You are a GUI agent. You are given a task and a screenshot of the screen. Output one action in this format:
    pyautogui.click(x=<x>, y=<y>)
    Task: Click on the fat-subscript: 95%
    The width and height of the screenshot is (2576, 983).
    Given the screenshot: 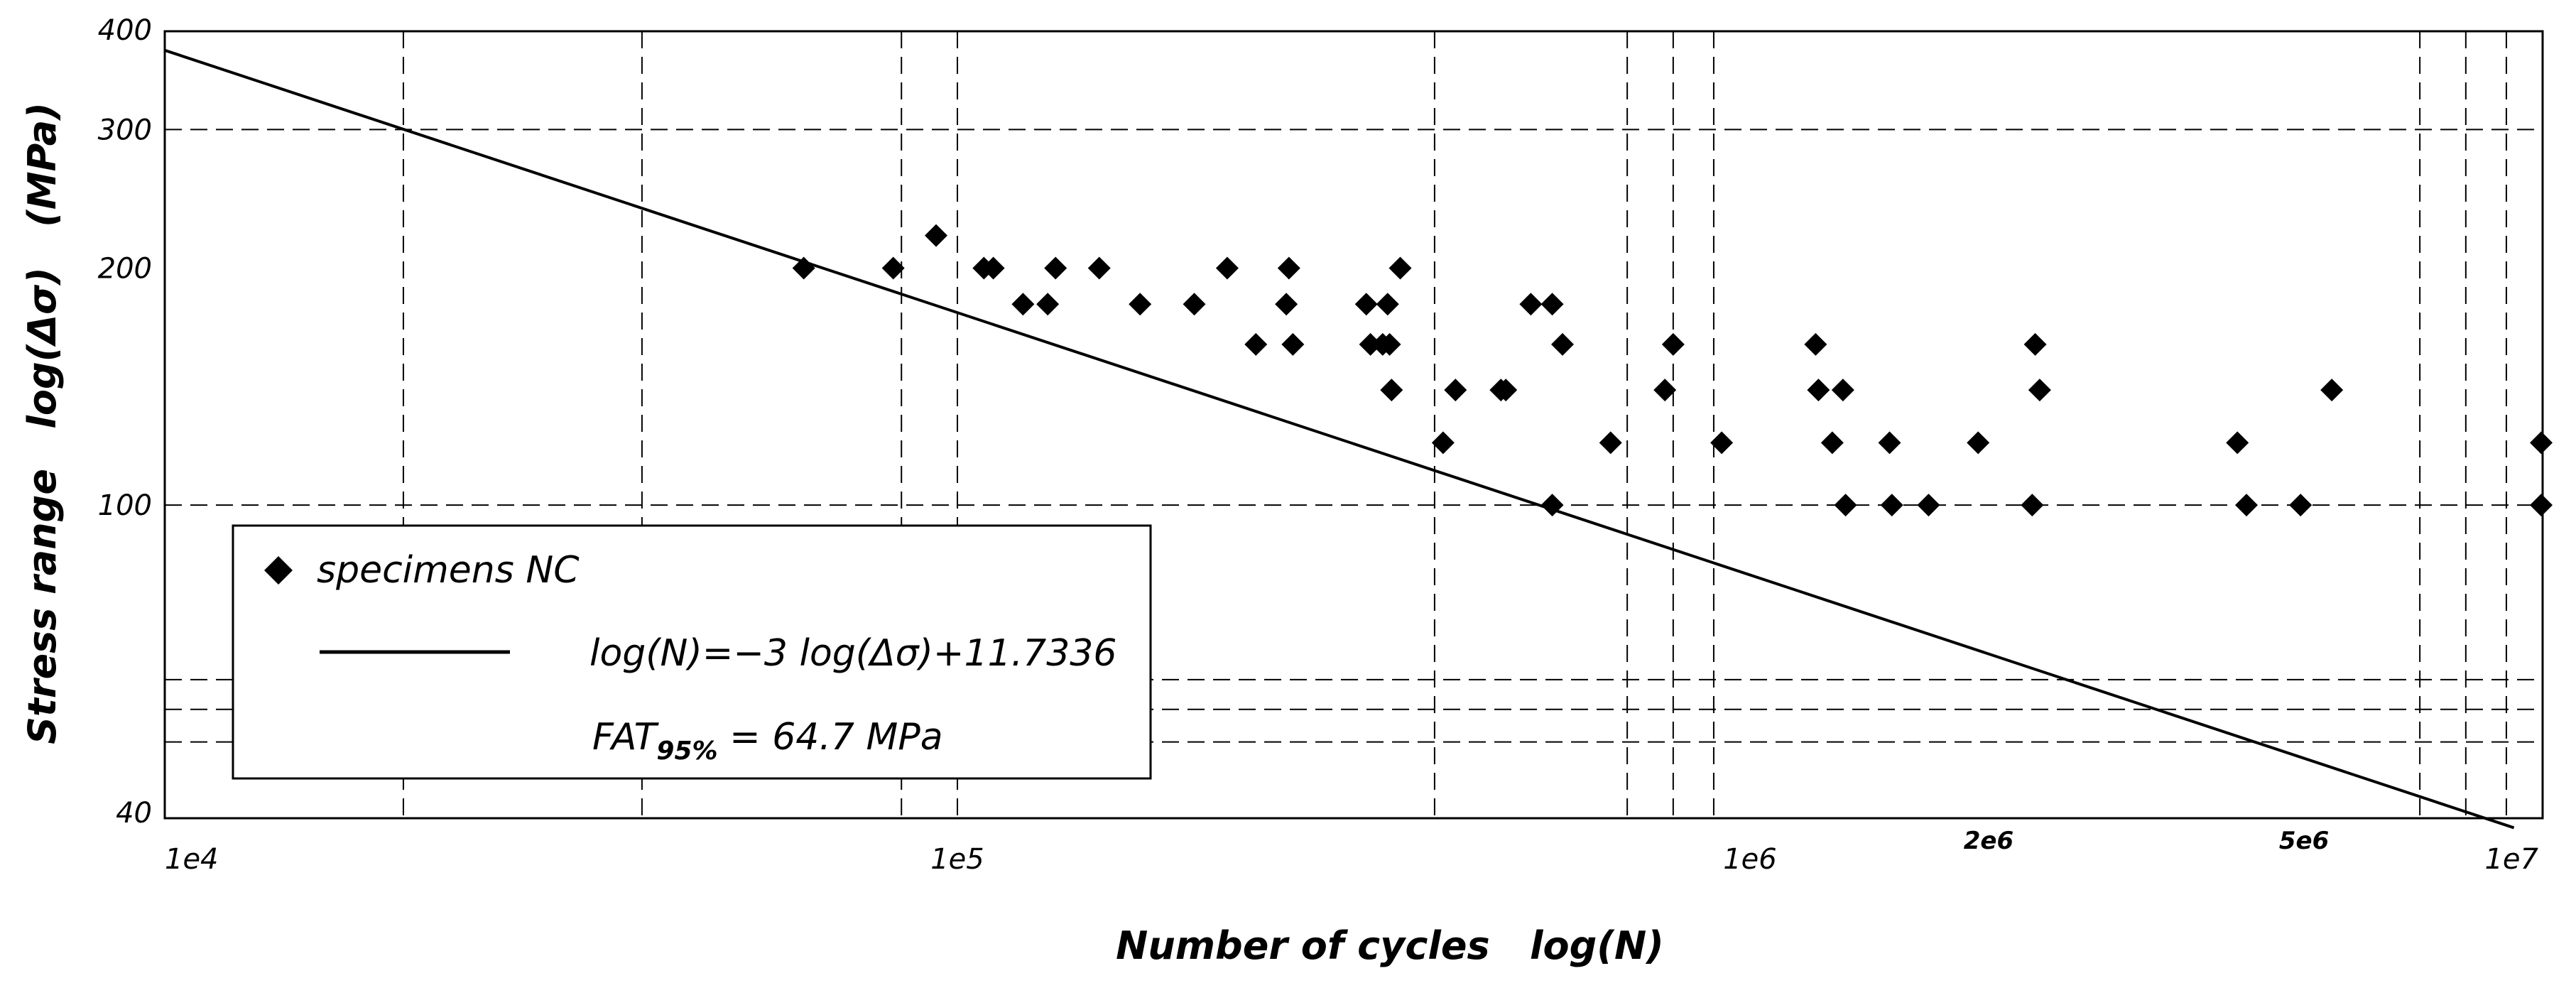 What is the action you would take?
    pyautogui.click(x=686, y=751)
    